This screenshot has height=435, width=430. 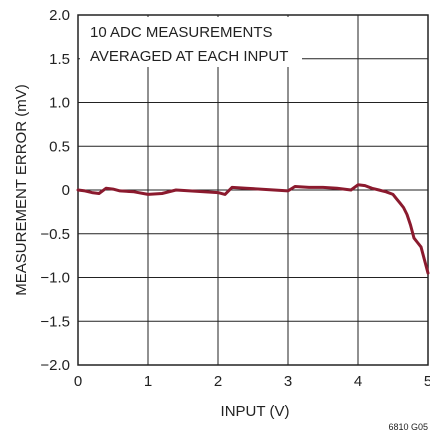 What do you see at coordinates (288, 381) in the screenshot?
I see `x-tick-label: 3` at bounding box center [288, 381].